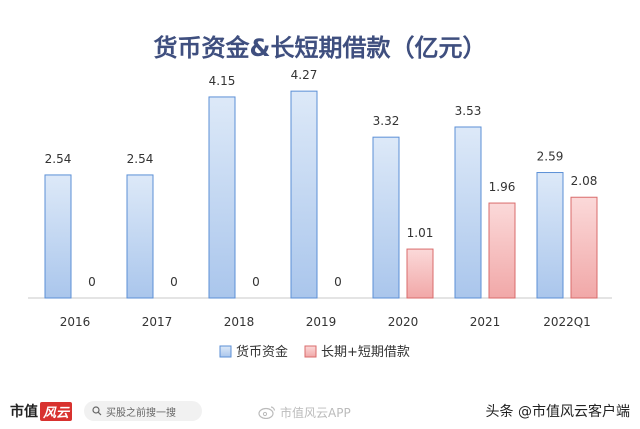 This screenshot has height=429, width=640. Describe the element at coordinates (262, 352) in the screenshot. I see `legend-label-cash: 货币资金` at that location.